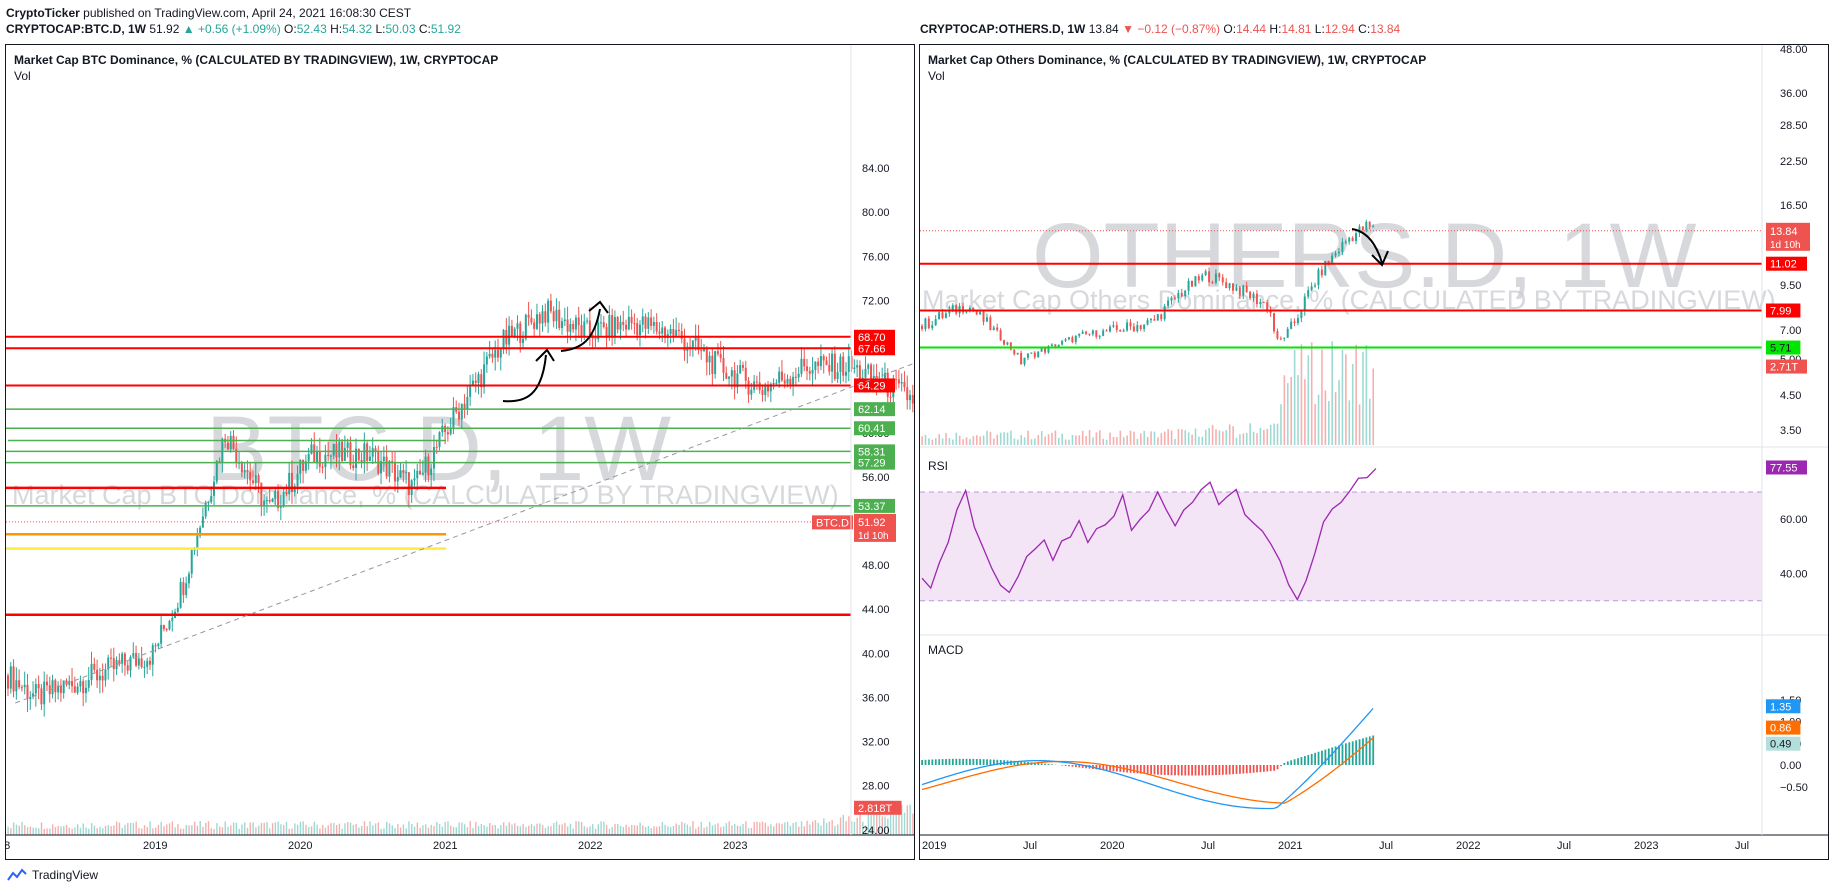 The width and height of the screenshot is (1833, 896). I want to click on others-drawings, so click(1370, 247).